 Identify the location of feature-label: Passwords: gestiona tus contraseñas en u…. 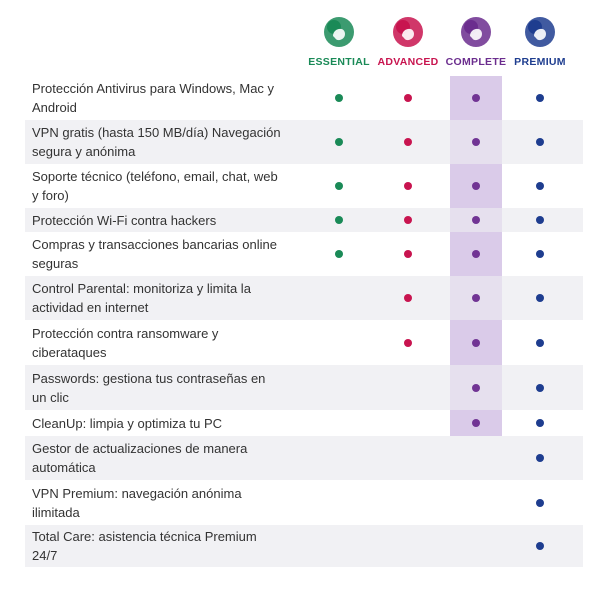
(149, 387).